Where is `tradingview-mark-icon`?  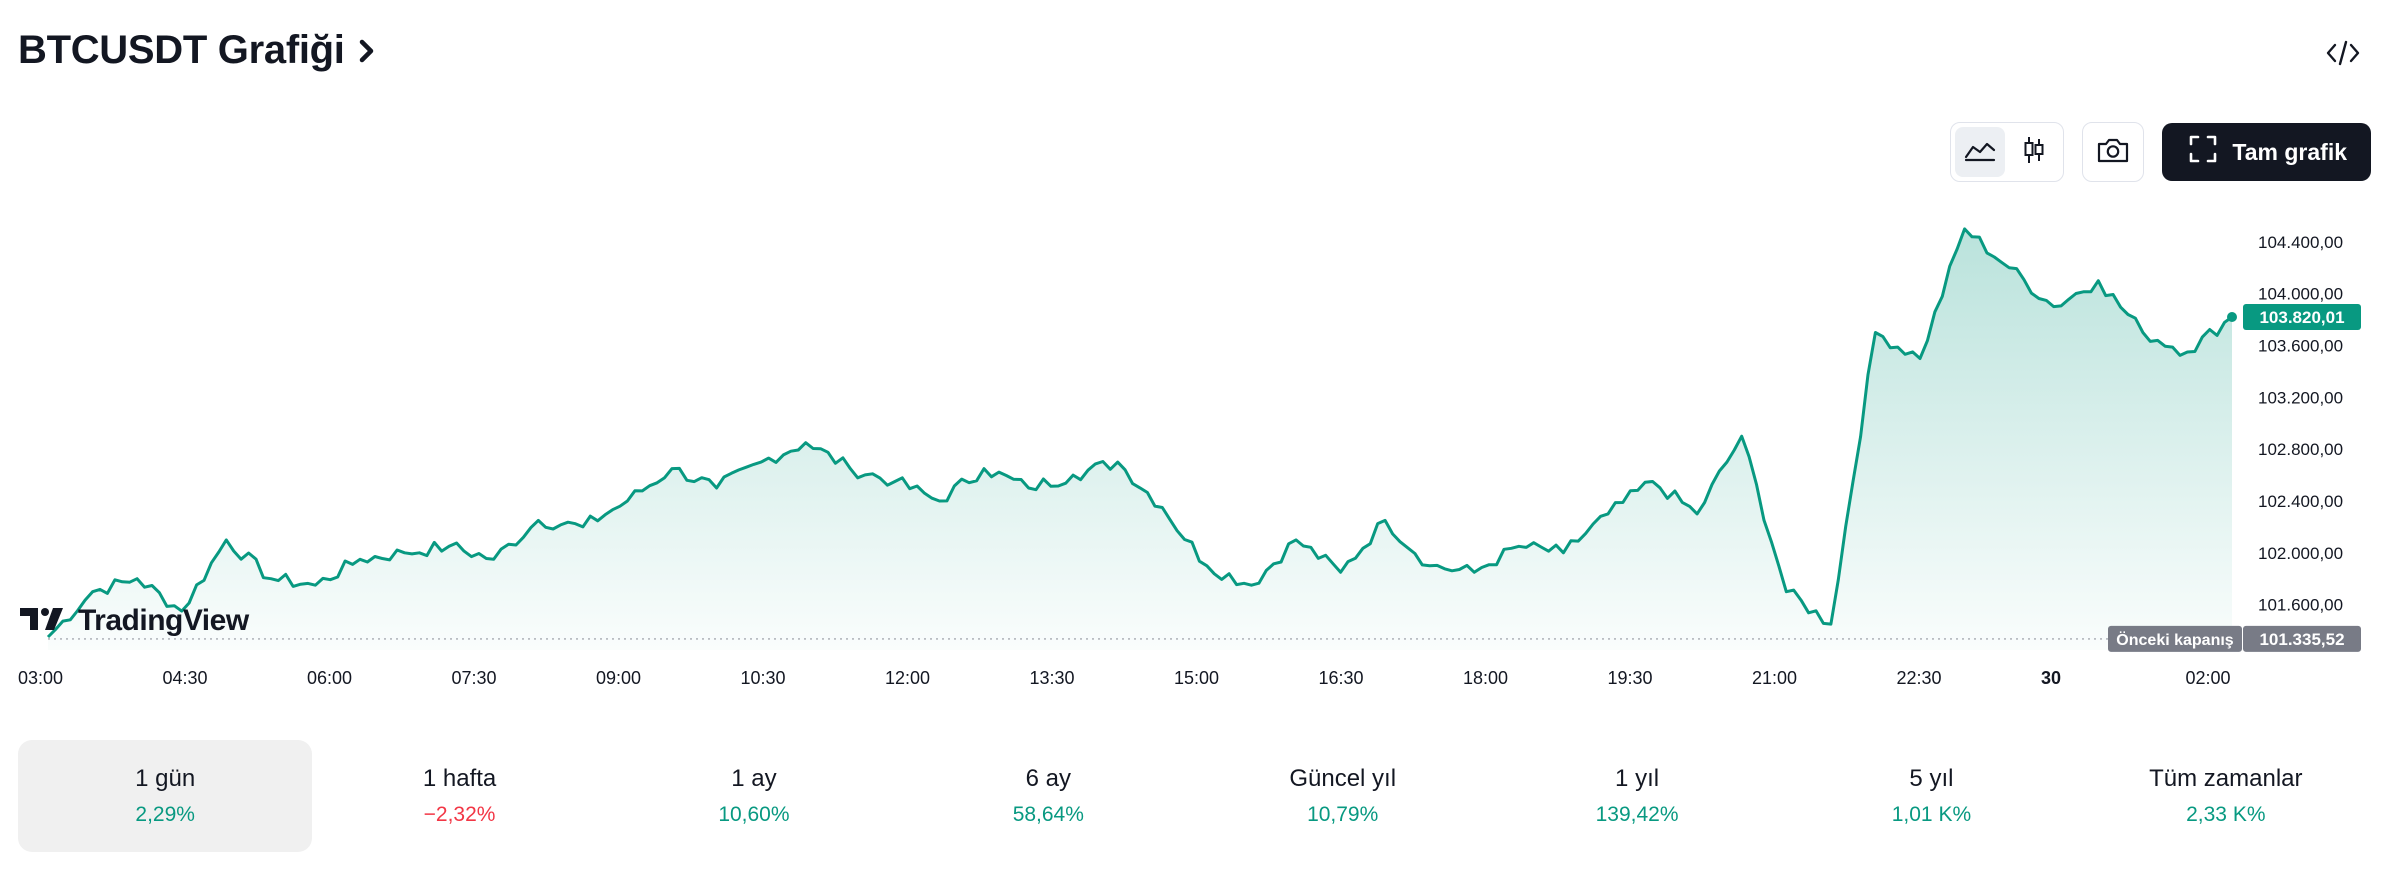
tradingview-mark-icon is located at coordinates (44, 621).